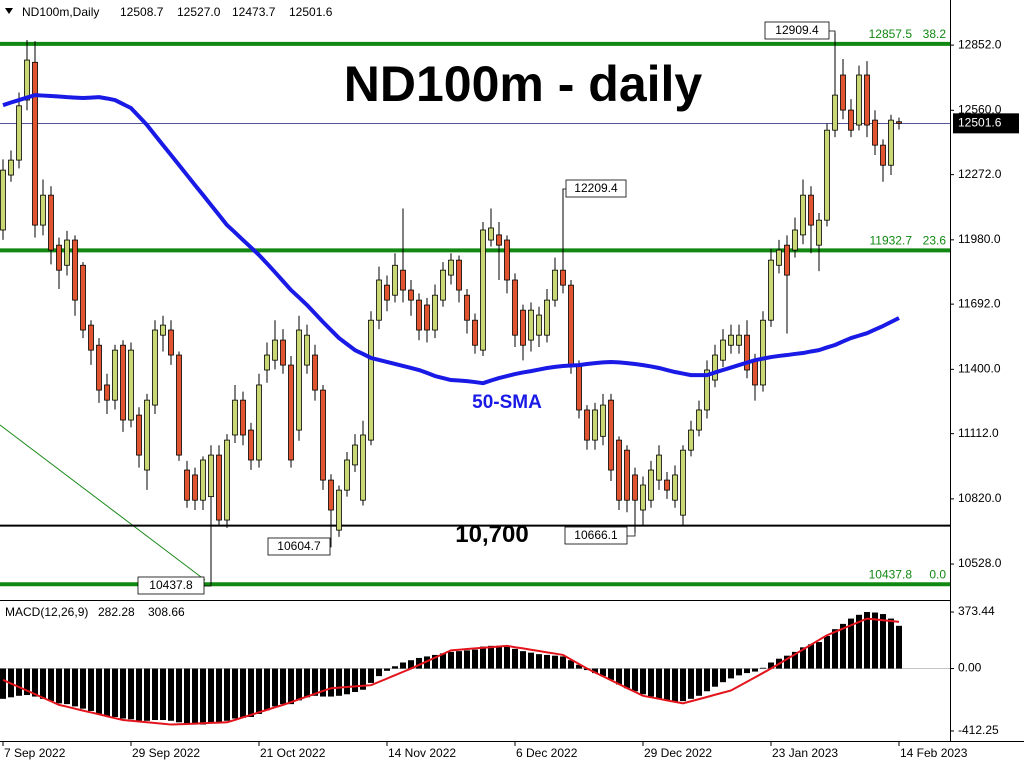 This screenshot has height=768, width=1024. What do you see at coordinates (171, 585) in the screenshot?
I see `annotation-label: 10437.8` at bounding box center [171, 585].